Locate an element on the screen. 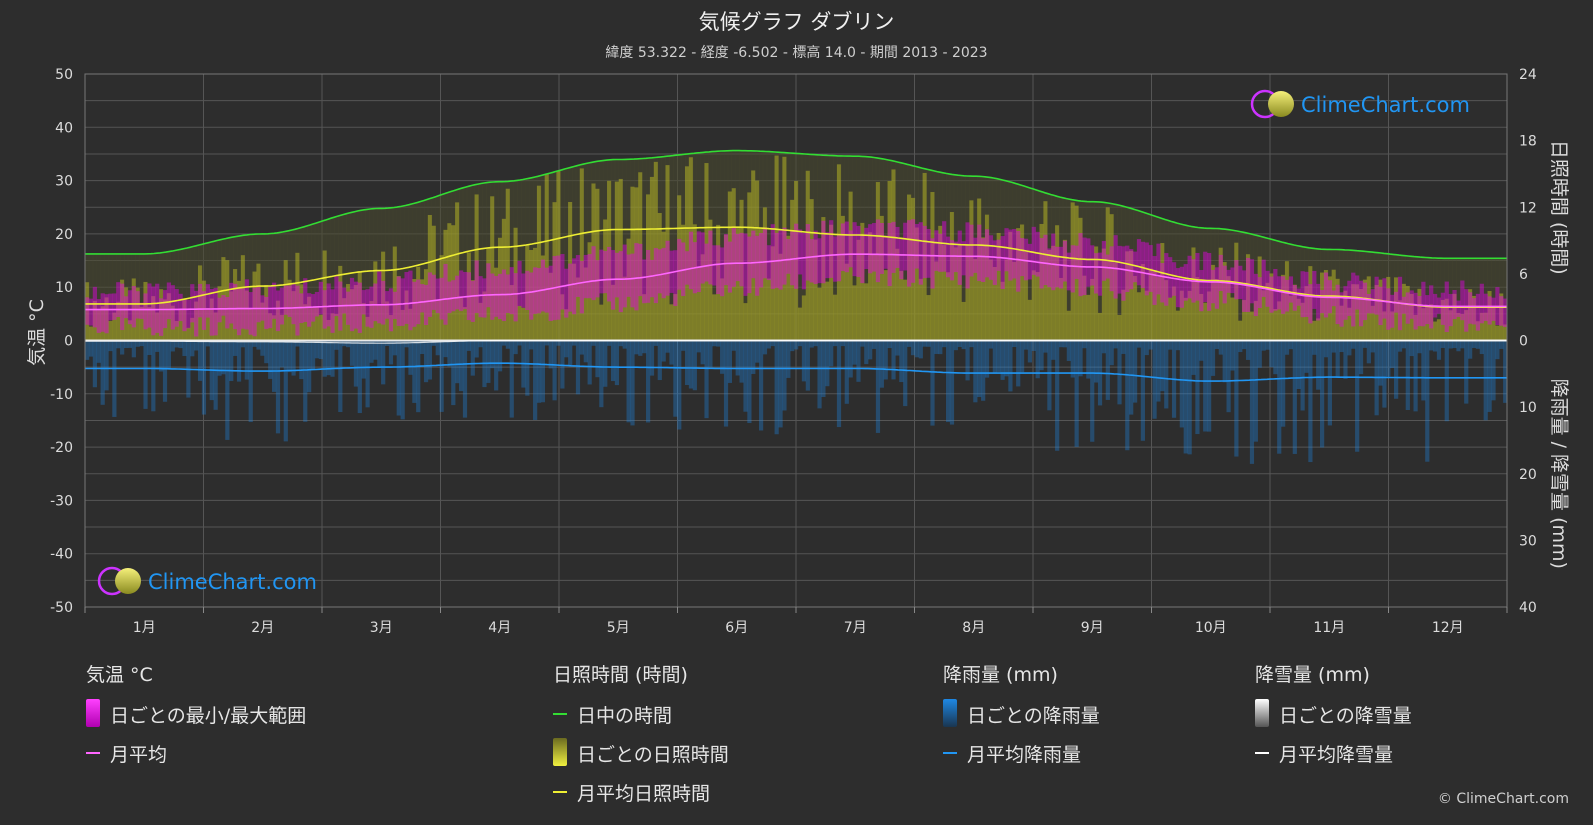  legend-item-temp-range: 日ごとの最小/最大範囲 is located at coordinates (196, 719).